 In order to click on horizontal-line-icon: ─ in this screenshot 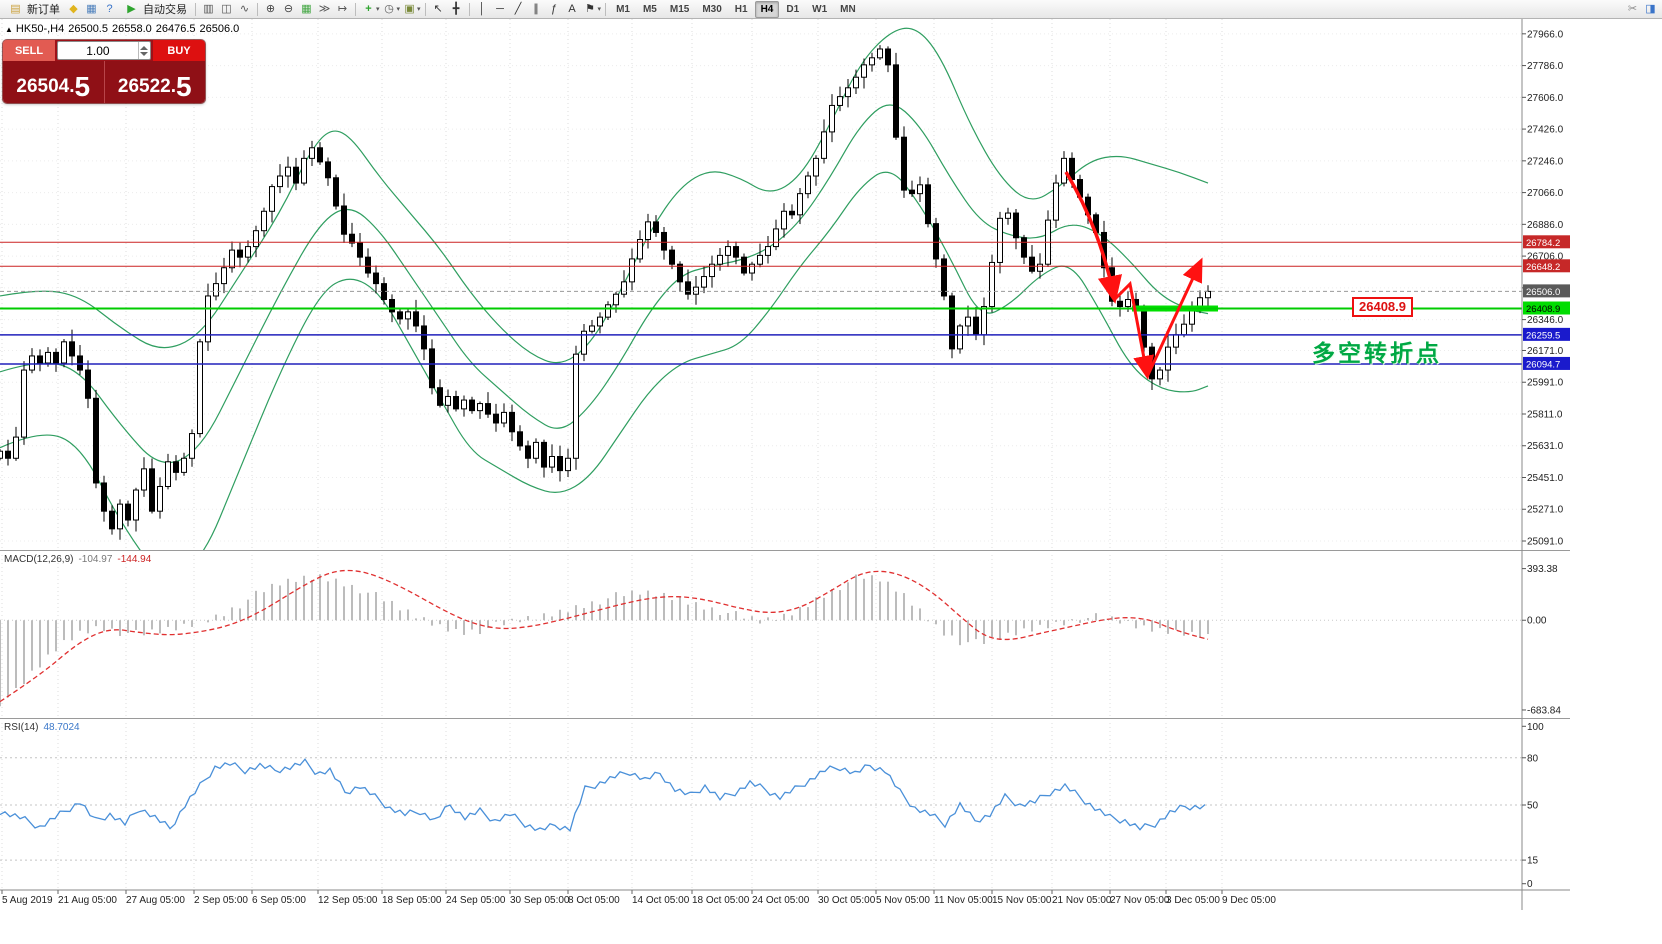, I will do `click(500, 9)`.